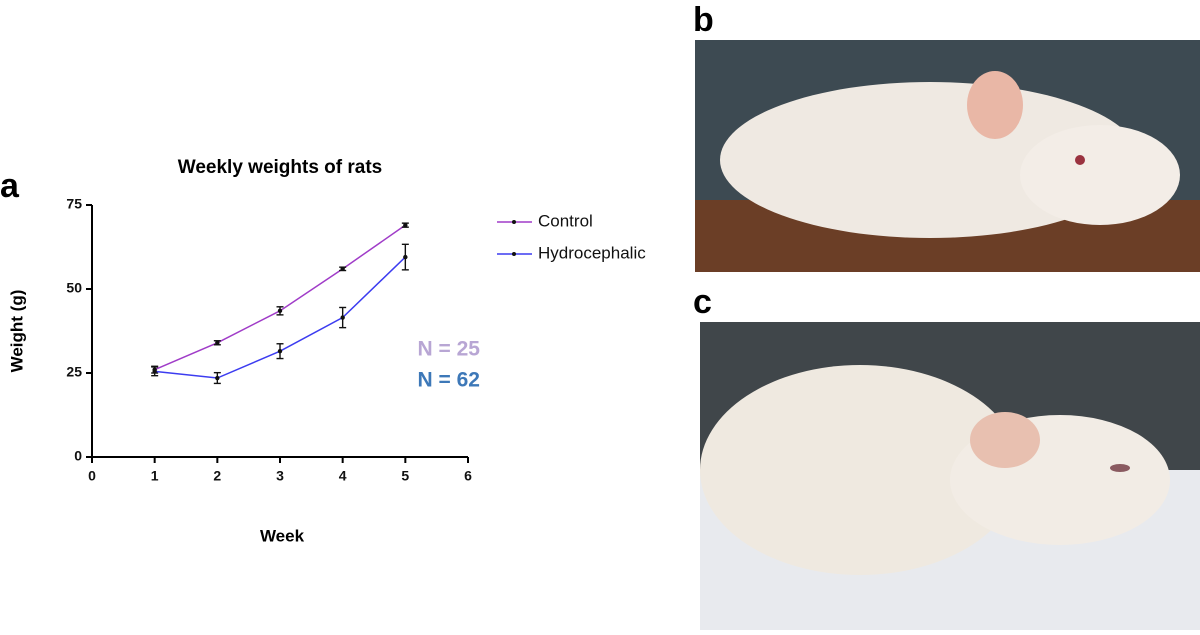 The height and width of the screenshot is (635, 1200). I want to click on rat-body, so click(860, 470).